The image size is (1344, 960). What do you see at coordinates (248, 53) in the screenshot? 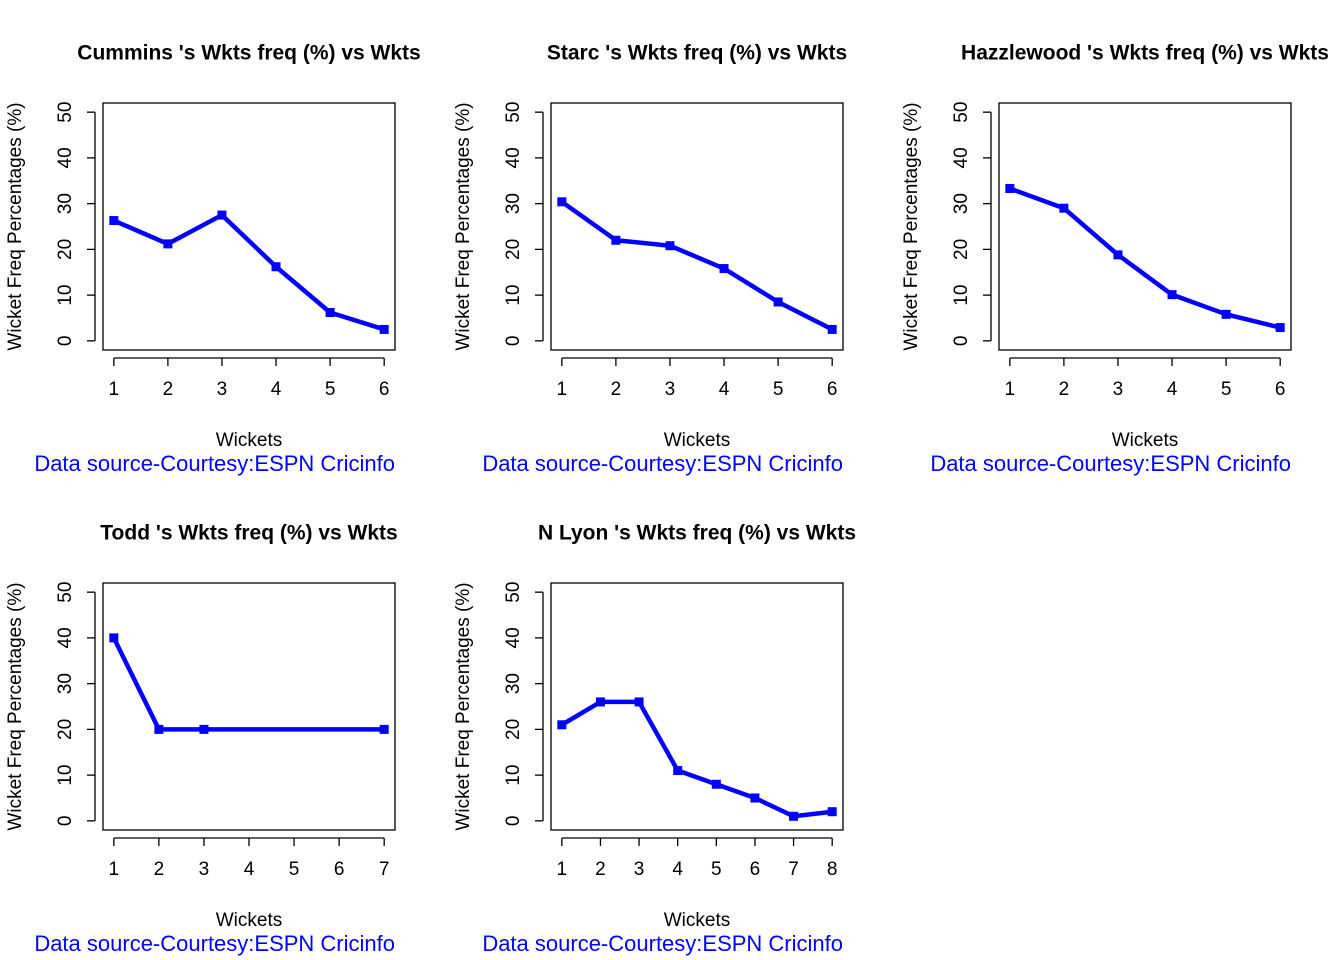
I see `chart-title: Cummins 's Wkts freq (%) vs Wkts` at bounding box center [248, 53].